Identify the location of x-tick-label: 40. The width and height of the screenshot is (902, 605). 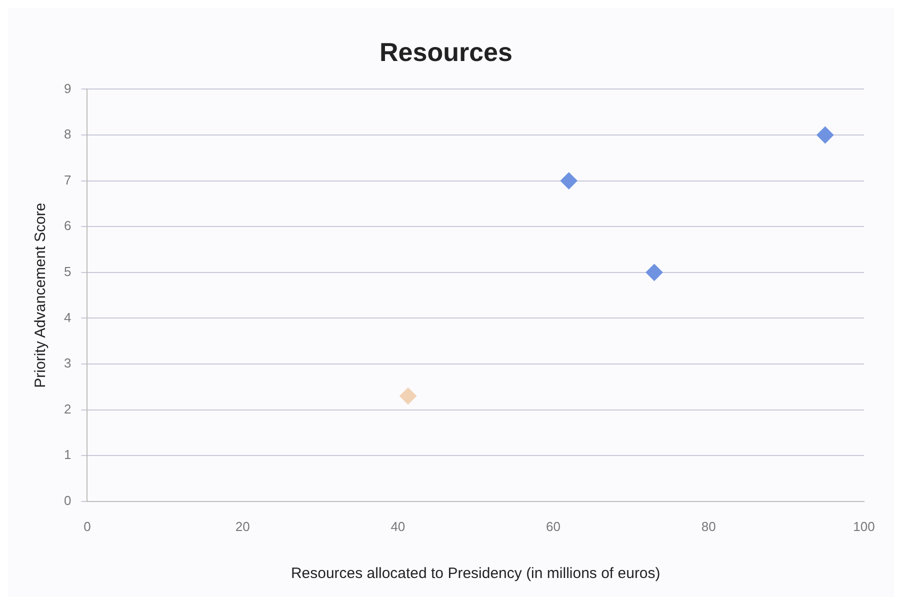
(398, 526).